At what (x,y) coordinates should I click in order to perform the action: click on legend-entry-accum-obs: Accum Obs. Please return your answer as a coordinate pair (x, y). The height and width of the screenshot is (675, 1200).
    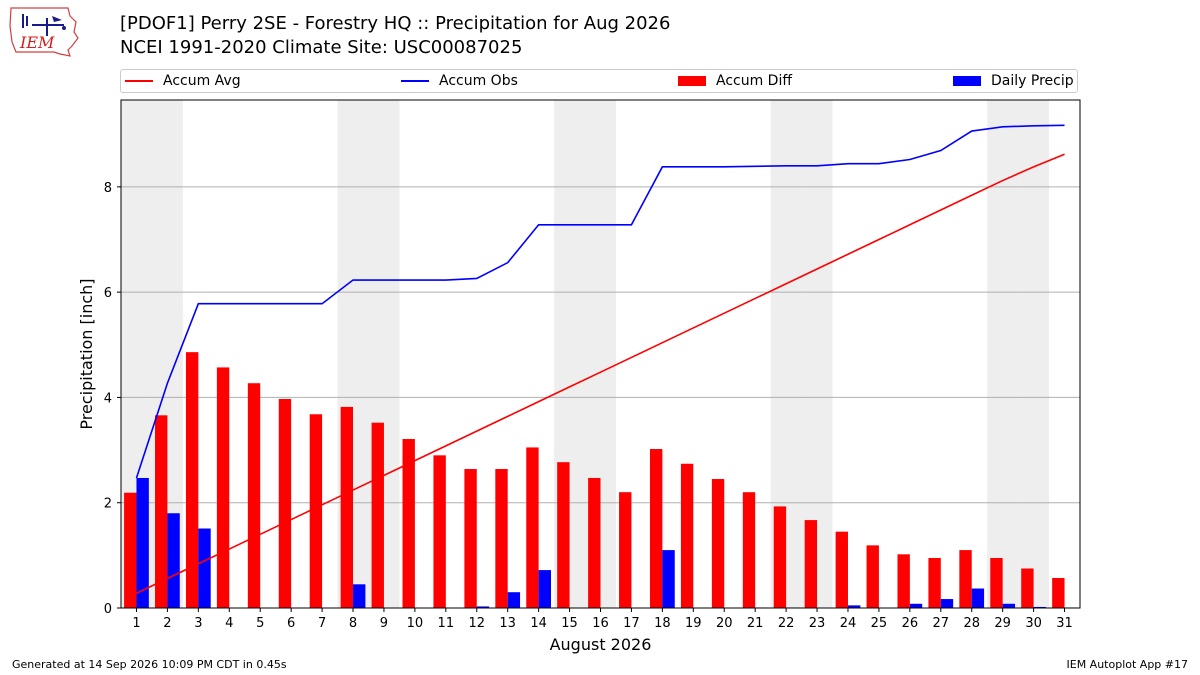
    Looking at the image, I should click on (459, 81).